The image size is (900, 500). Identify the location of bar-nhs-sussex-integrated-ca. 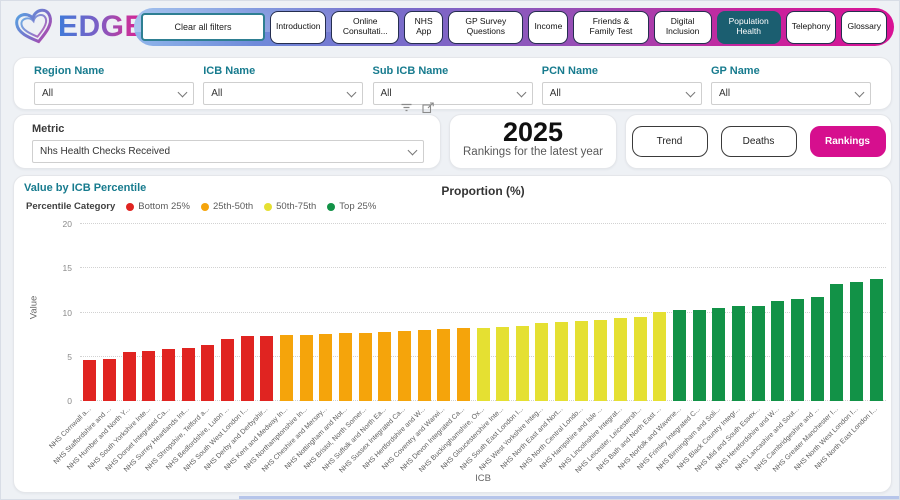
(404, 366).